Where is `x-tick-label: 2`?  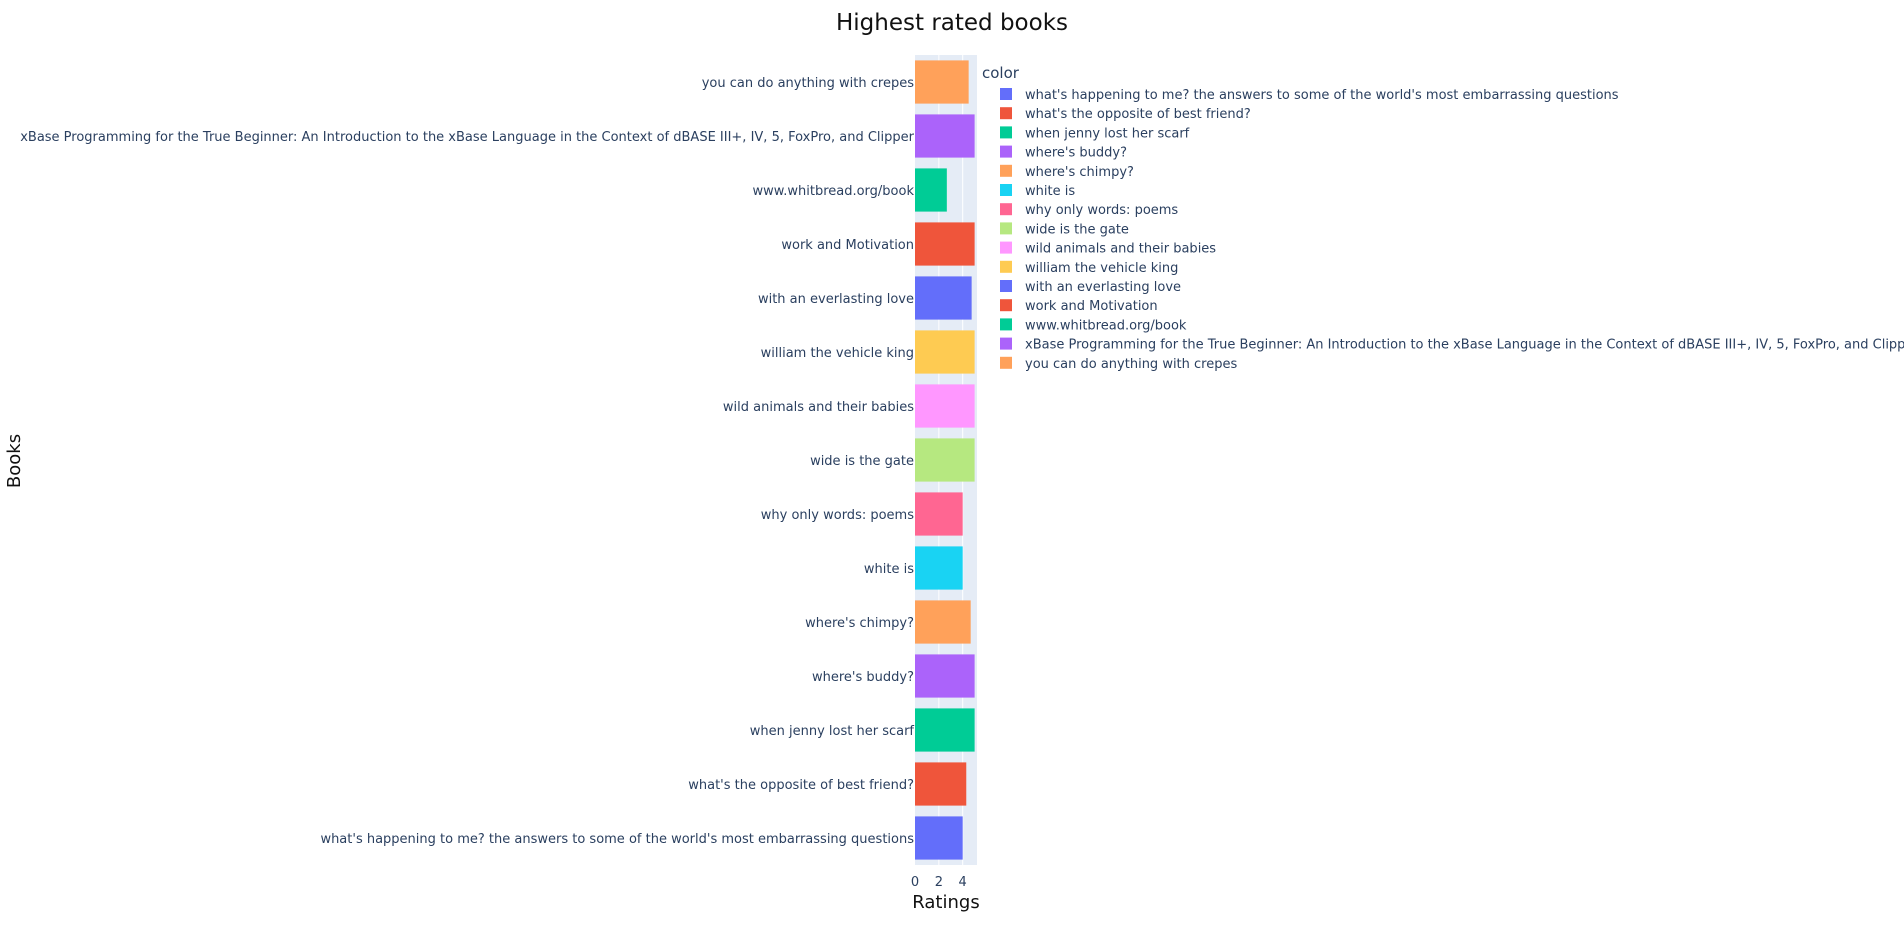 x-tick-label: 2 is located at coordinates (939, 882).